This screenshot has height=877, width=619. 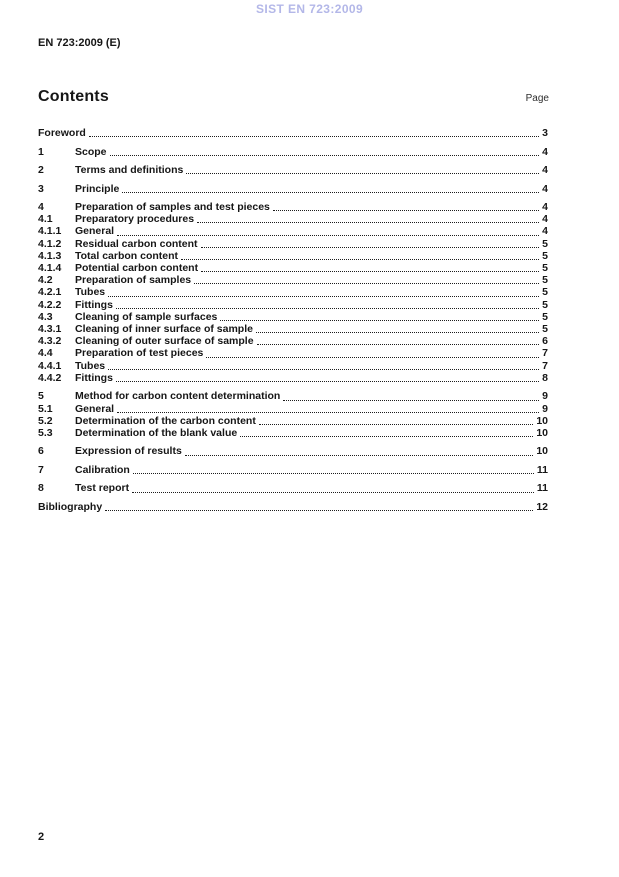 What do you see at coordinates (293, 366) in the screenshot?
I see `toc-row: 4.4.1 Tubes 7` at bounding box center [293, 366].